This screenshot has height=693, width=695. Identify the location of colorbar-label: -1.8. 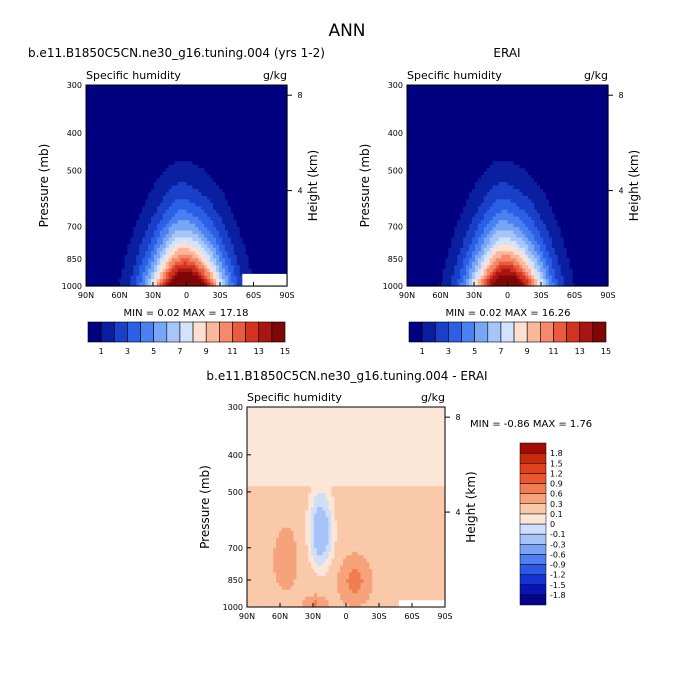
(558, 595).